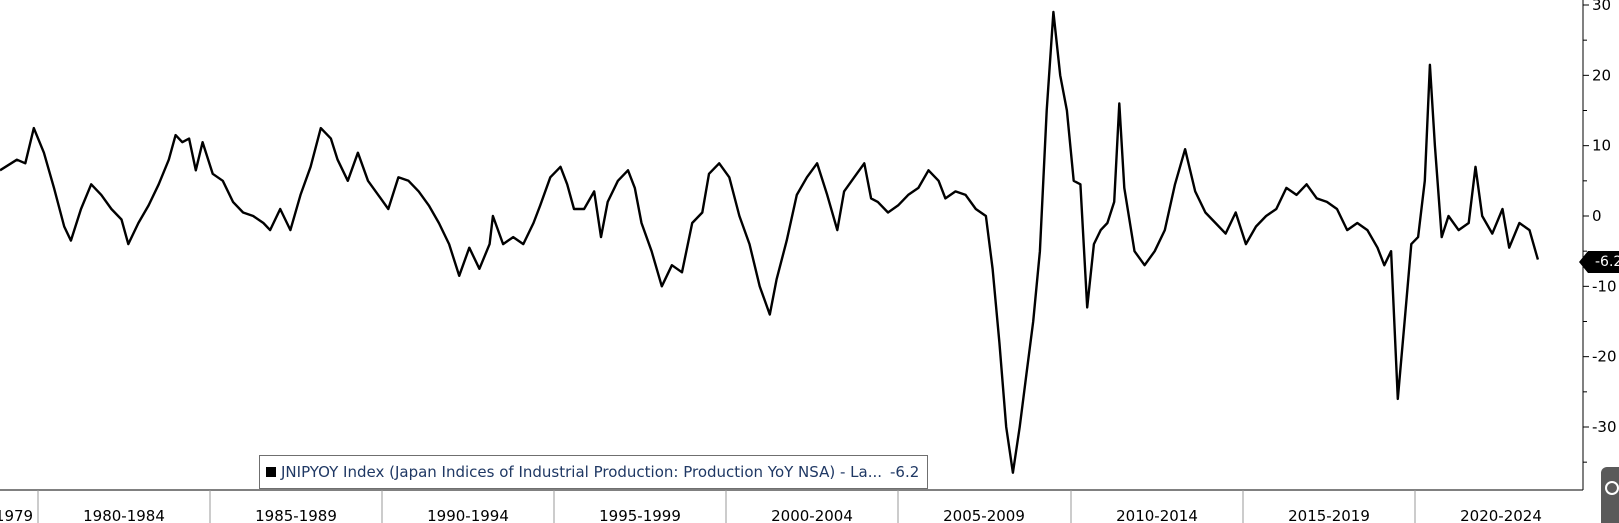  What do you see at coordinates (1329, 515) in the screenshot?
I see `x-tick-label: 2015-2019` at bounding box center [1329, 515].